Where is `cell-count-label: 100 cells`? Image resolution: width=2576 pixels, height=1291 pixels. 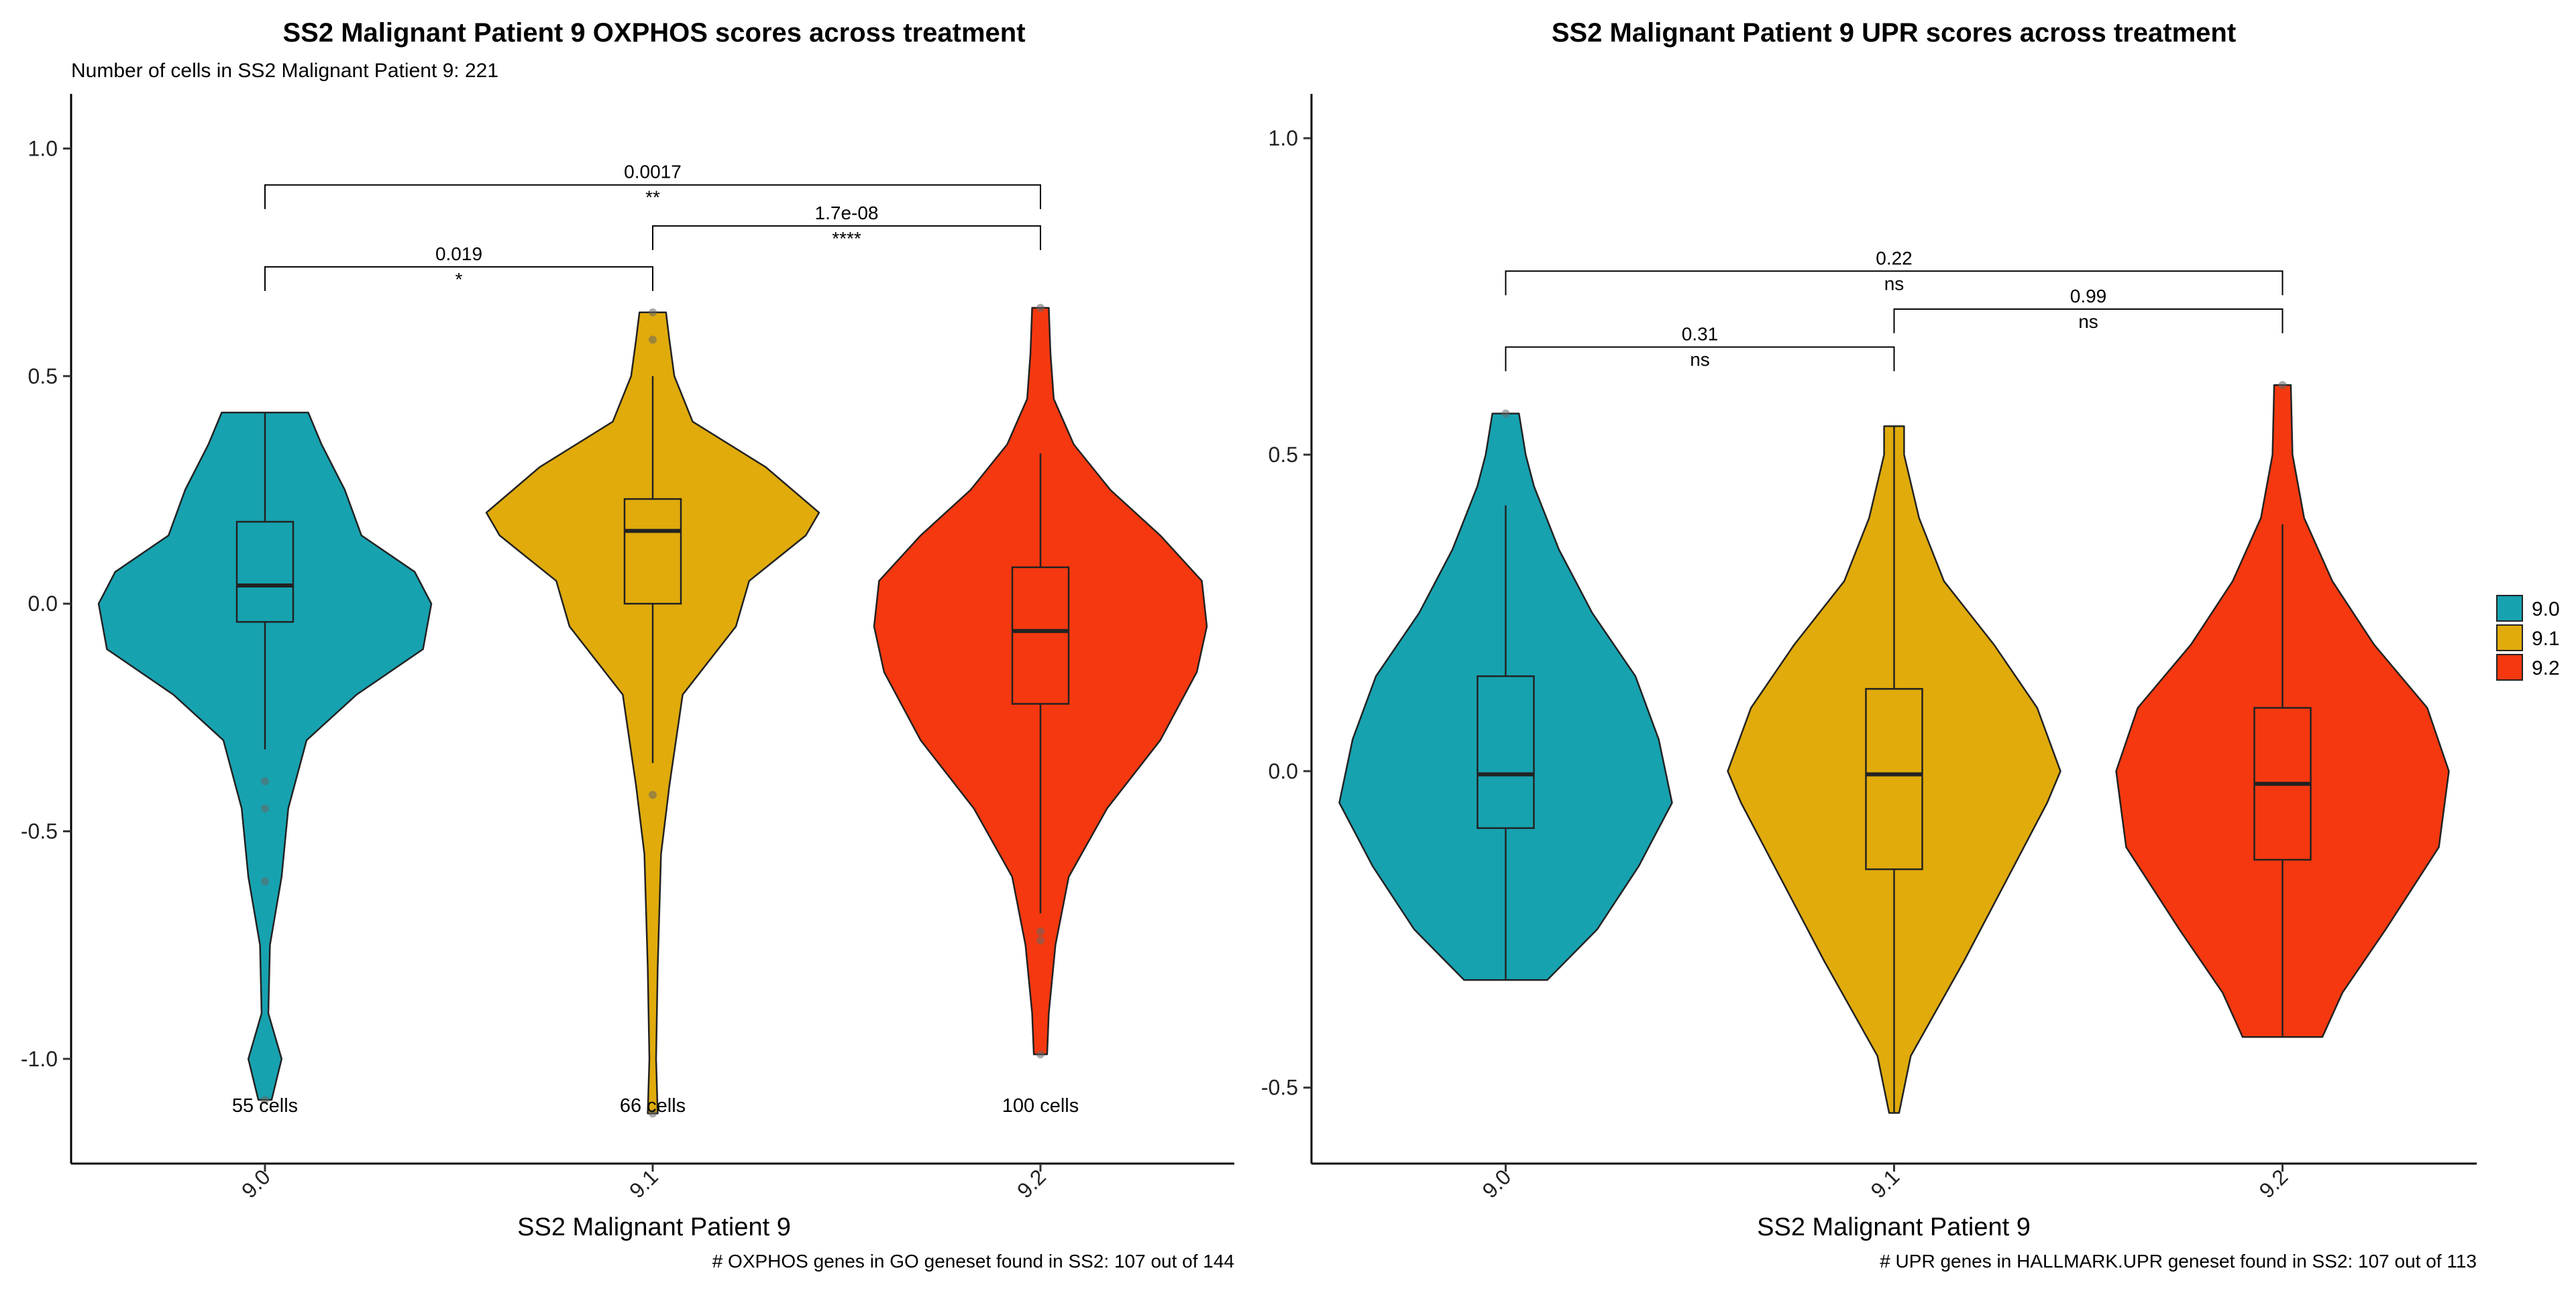 cell-count-label: 100 cells is located at coordinates (1040, 1106).